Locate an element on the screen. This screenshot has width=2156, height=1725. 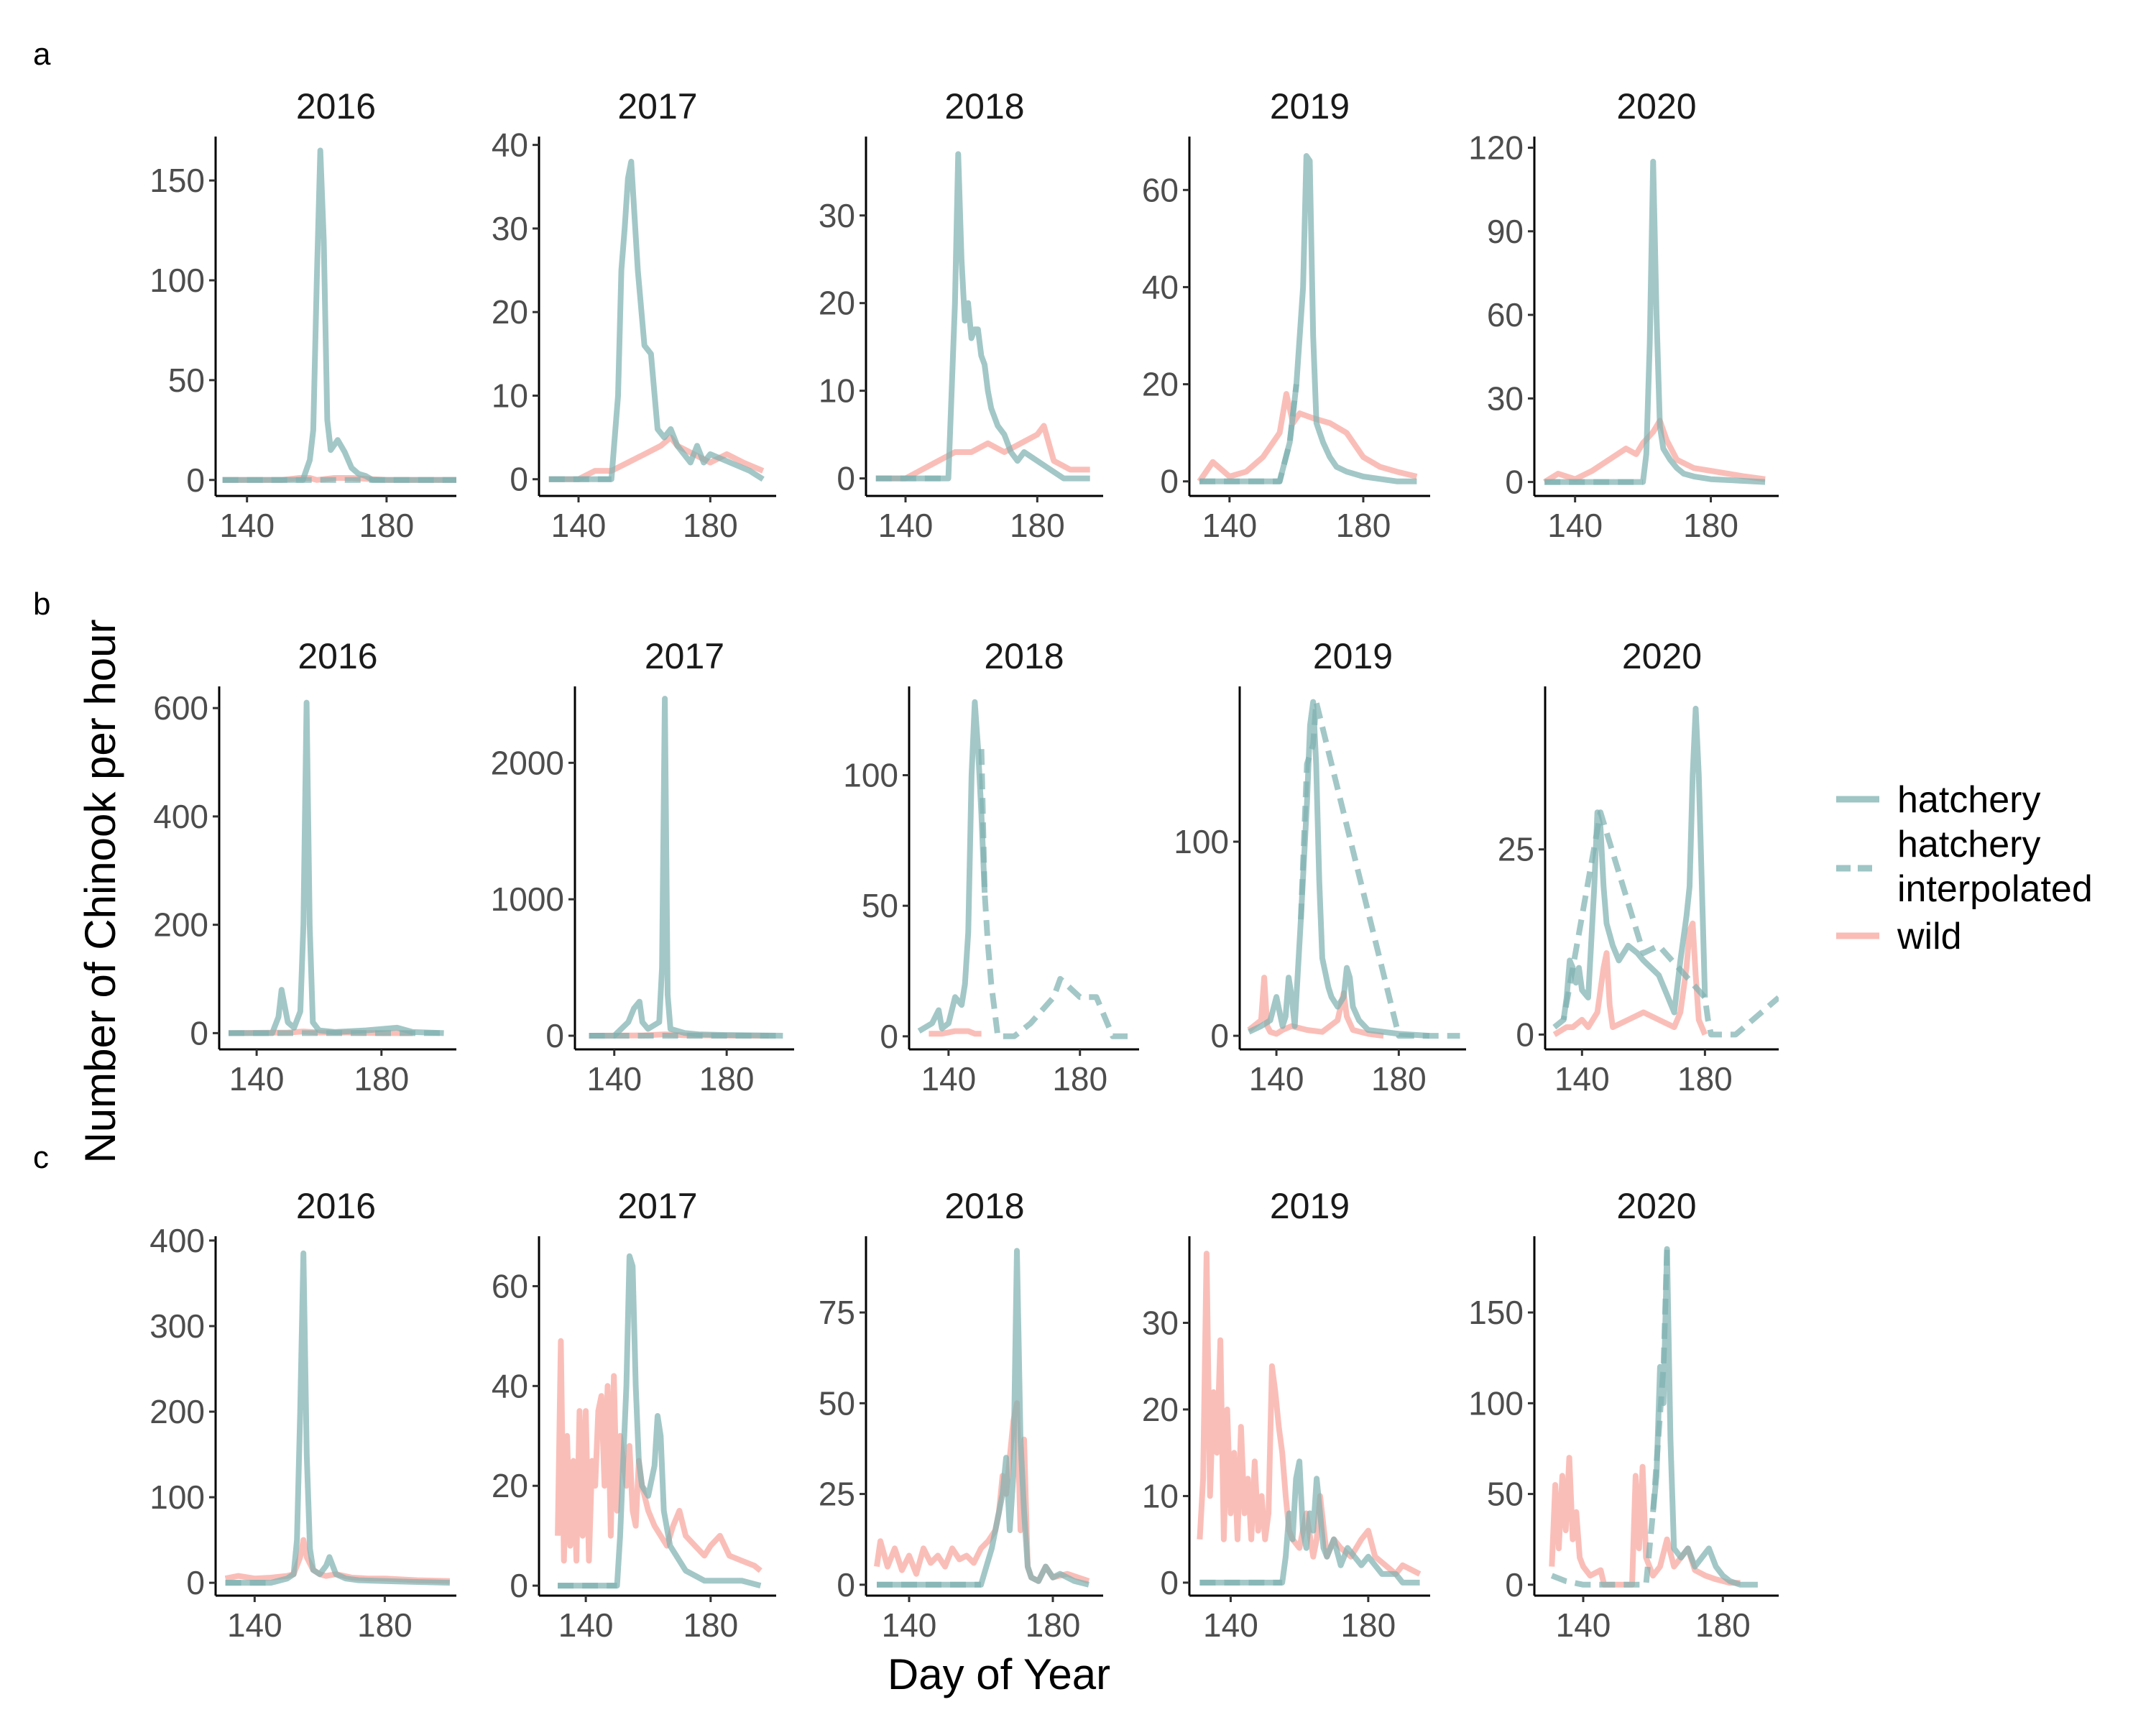
y-tick-label: 300 is located at coordinates (177, 1326).